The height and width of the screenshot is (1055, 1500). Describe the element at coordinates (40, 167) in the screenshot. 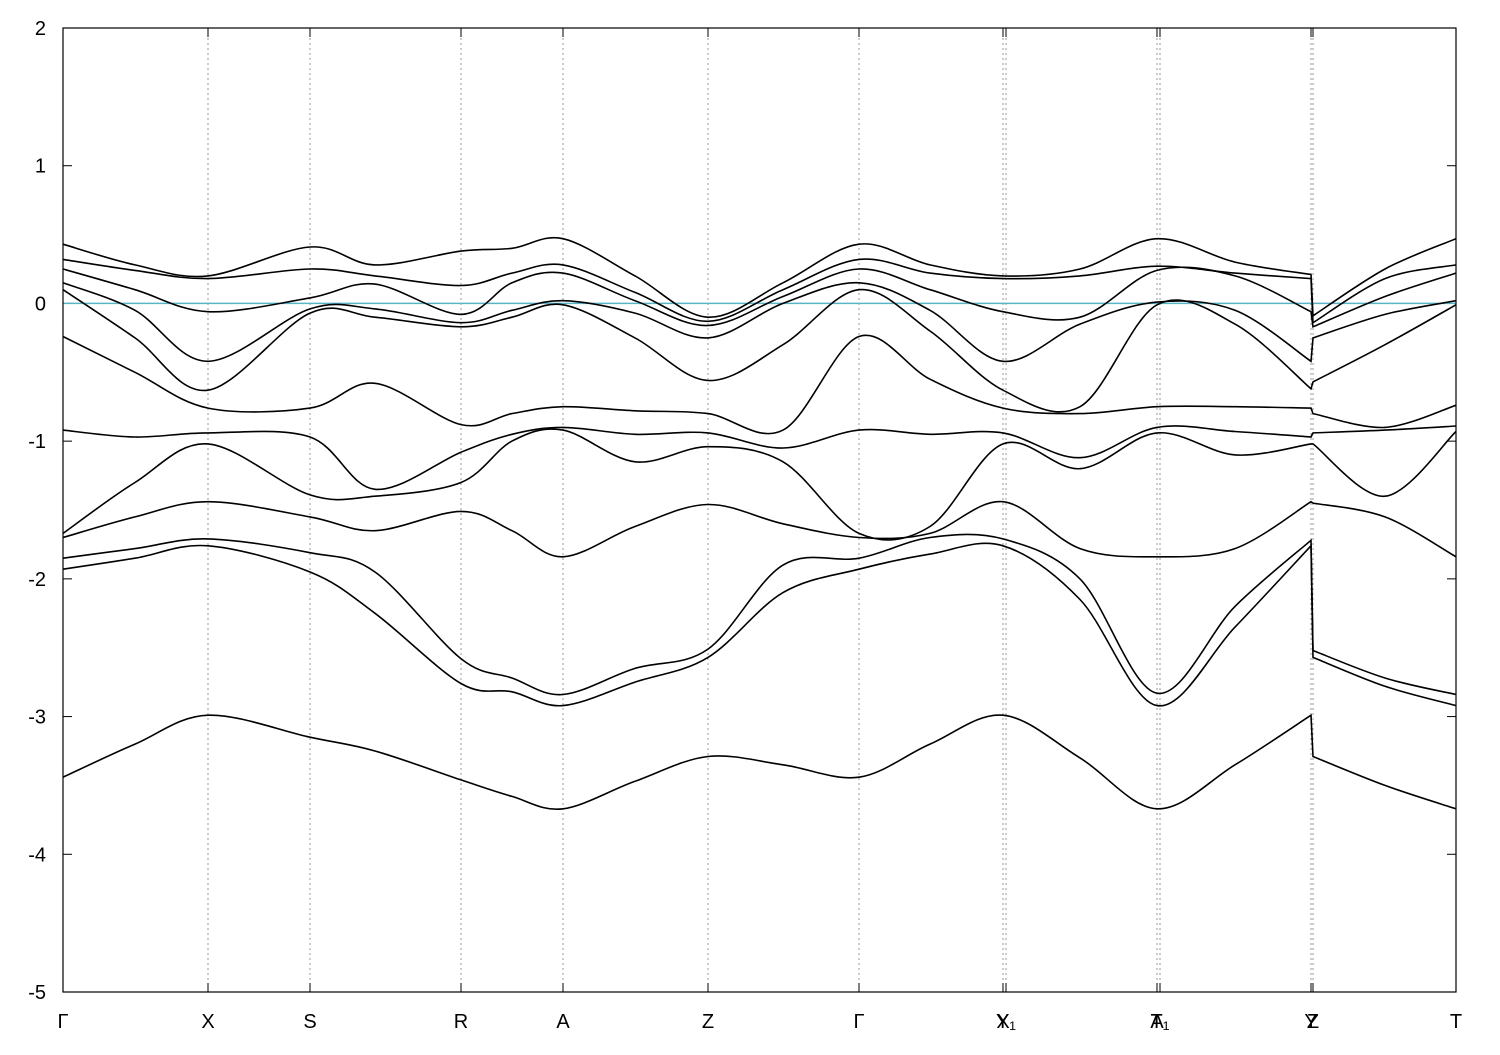

I see `y-tick-label: 1` at that location.